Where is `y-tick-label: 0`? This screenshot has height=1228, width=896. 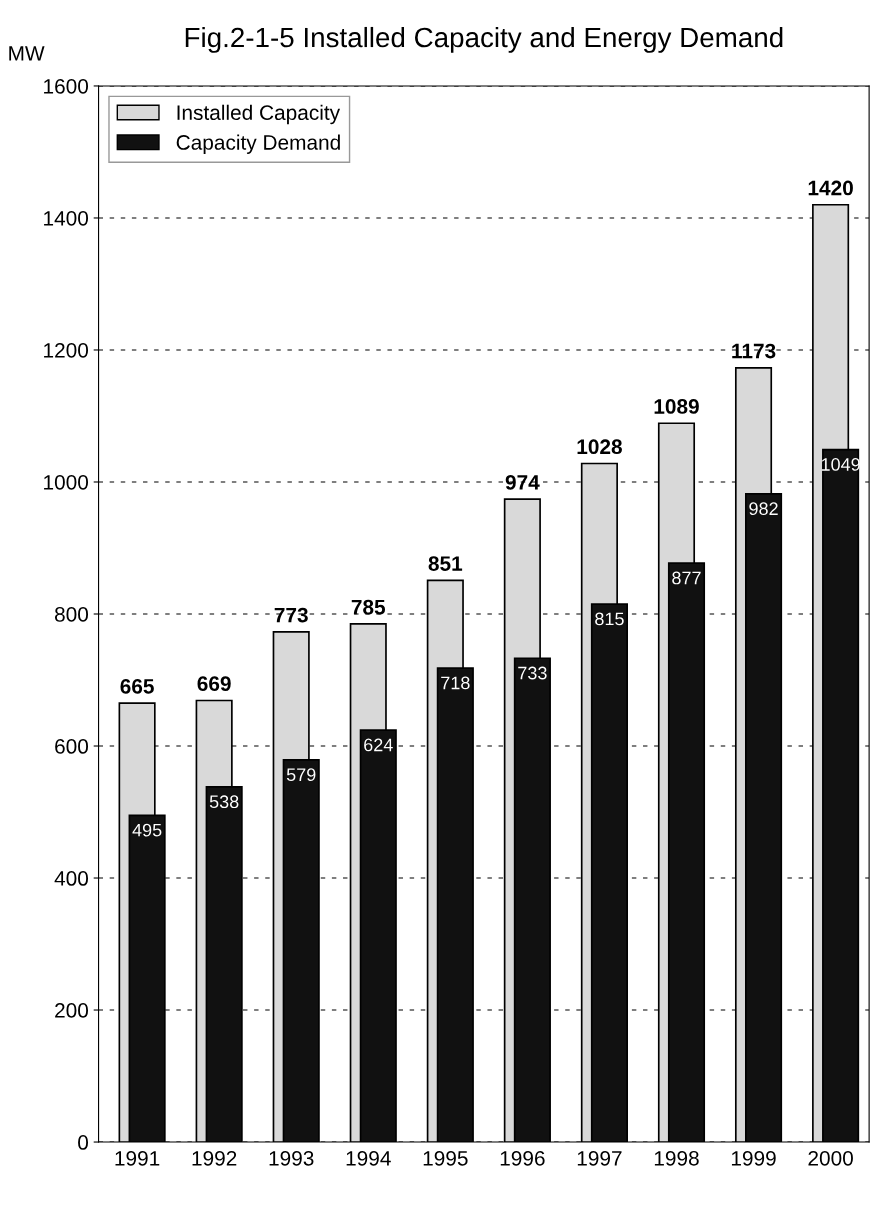 y-tick-label: 0 is located at coordinates (83, 1142).